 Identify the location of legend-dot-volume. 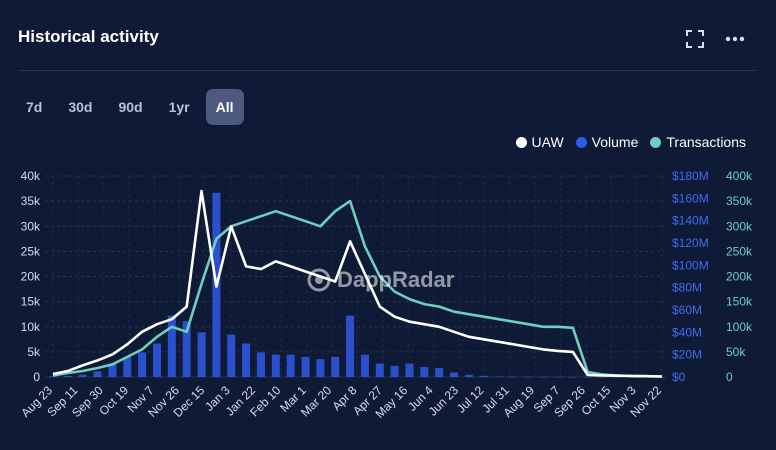
(581, 142).